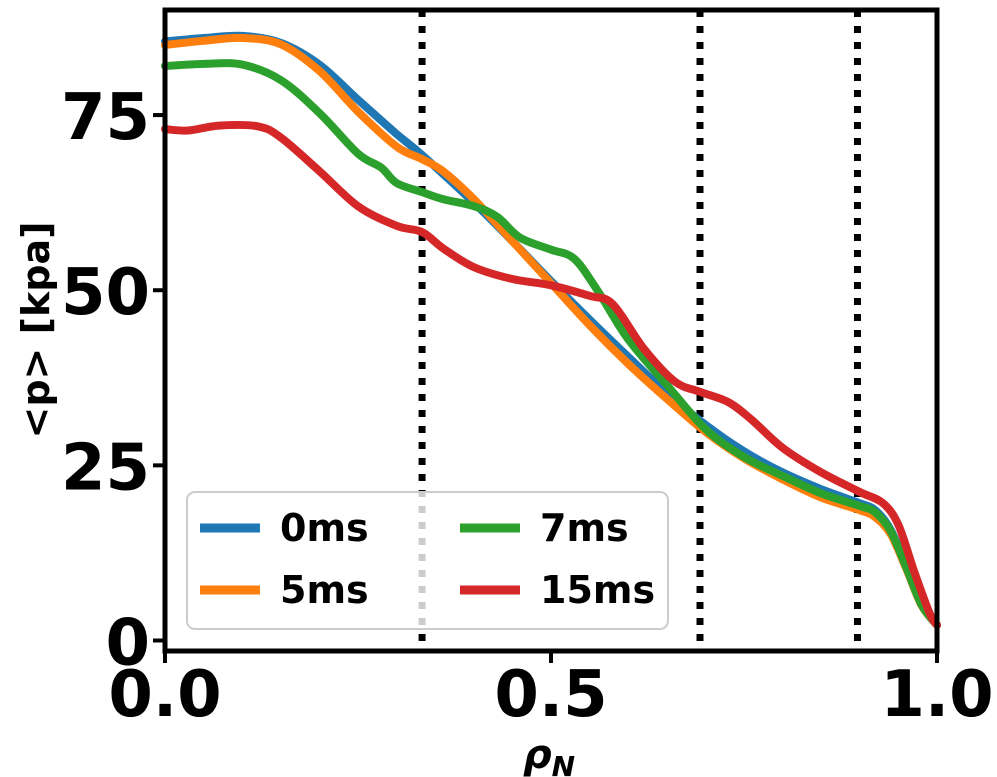 The height and width of the screenshot is (777, 997). I want to click on legend-label-5ms: 5ms, so click(324, 590).